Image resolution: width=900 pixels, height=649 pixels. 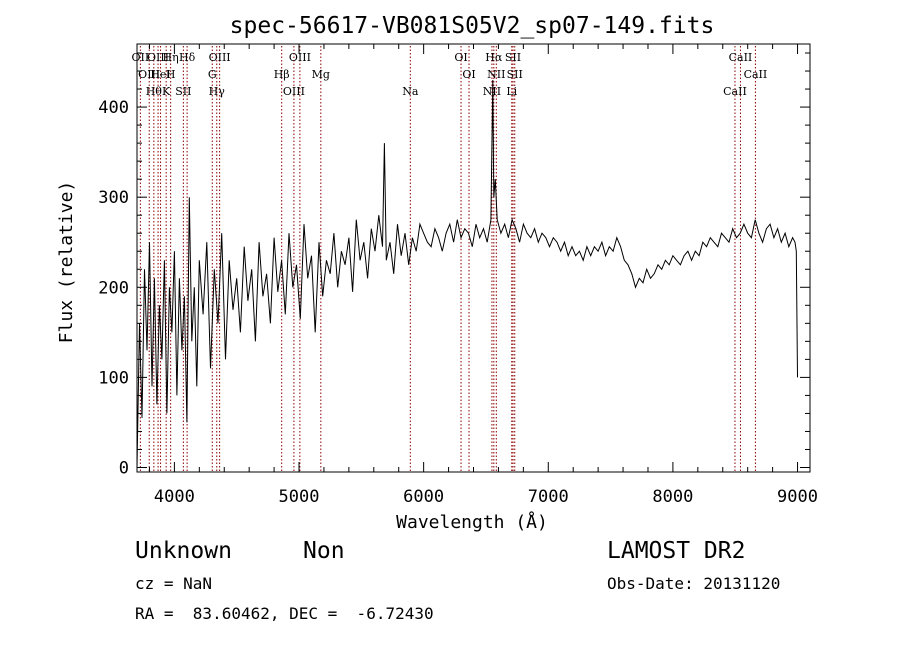 I want to click on x-tick-label: 4000, so click(x=174, y=497).